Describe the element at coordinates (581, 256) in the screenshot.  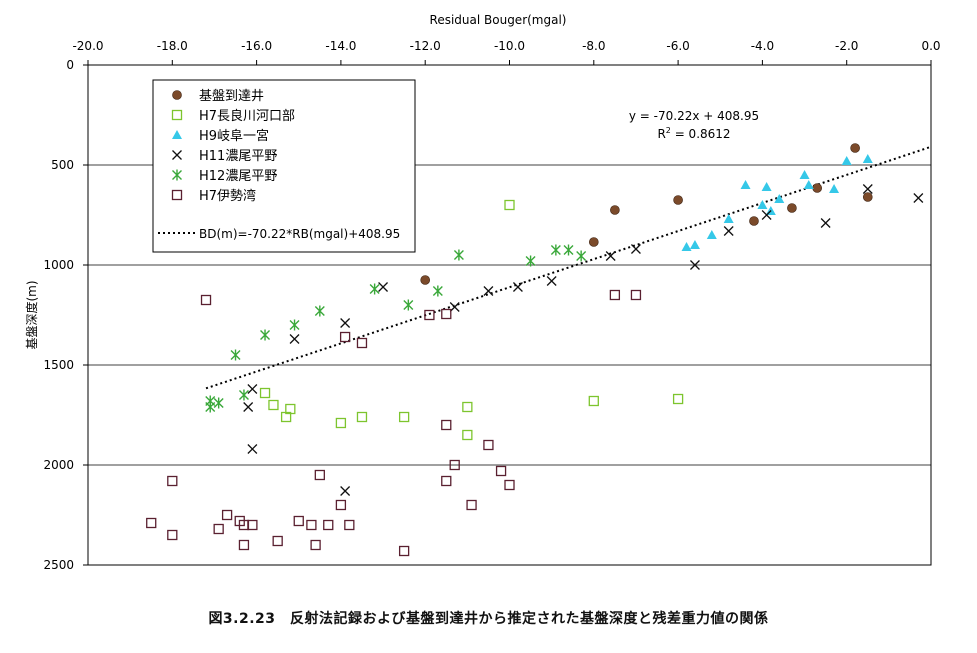
I see `point-s4-15-shape` at that location.